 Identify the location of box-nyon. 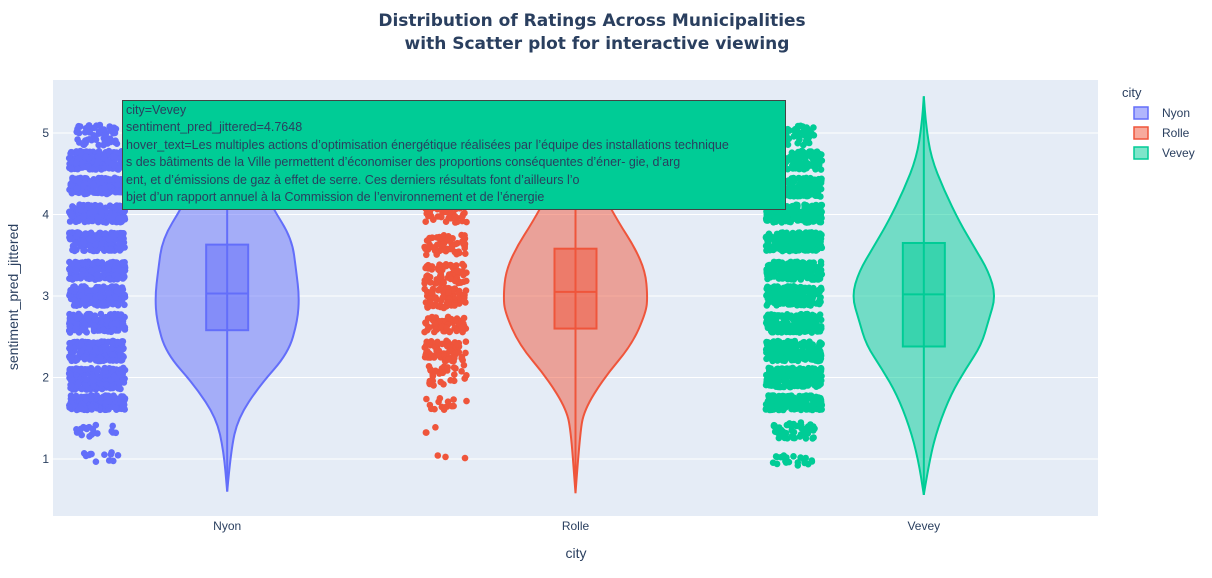
(227, 287).